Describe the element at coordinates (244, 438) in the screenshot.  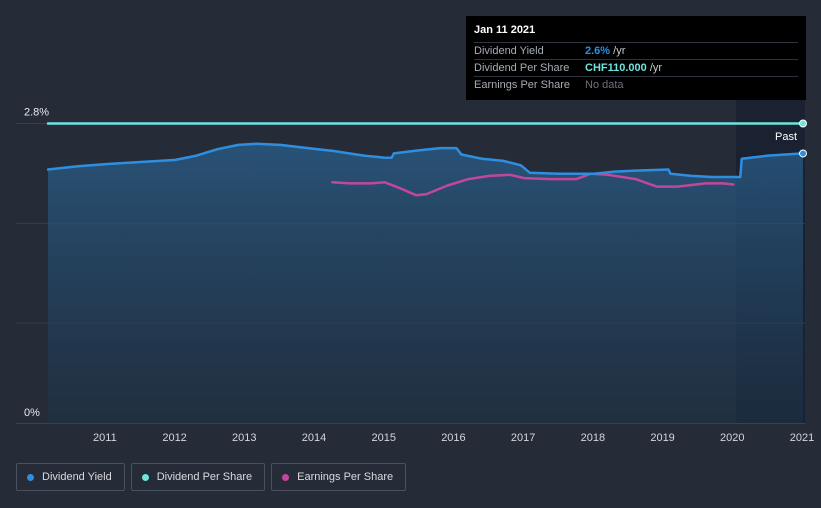
I see `x-tick-label: 2013` at that location.